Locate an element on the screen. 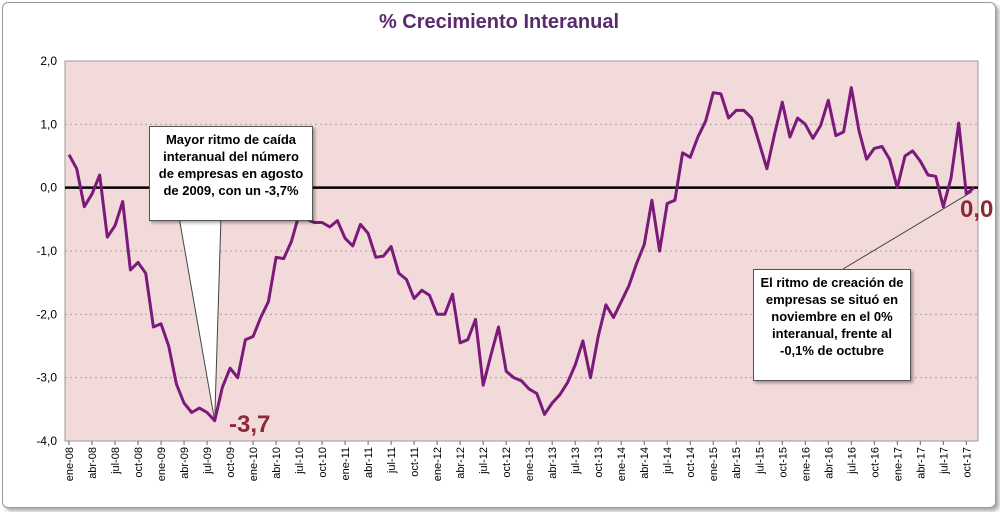 The height and width of the screenshot is (512, 1000). x-tick-label: jul-08 is located at coordinates (116, 461).